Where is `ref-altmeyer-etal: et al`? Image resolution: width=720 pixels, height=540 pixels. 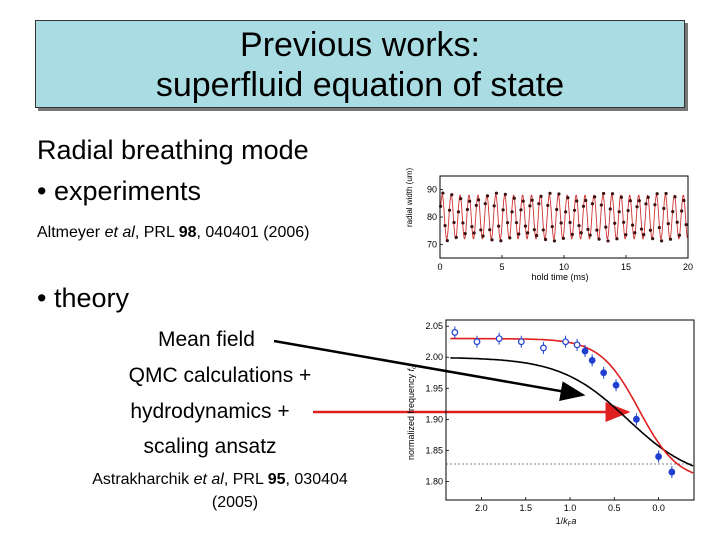 ref-altmeyer-etal: et al is located at coordinates (119, 232).